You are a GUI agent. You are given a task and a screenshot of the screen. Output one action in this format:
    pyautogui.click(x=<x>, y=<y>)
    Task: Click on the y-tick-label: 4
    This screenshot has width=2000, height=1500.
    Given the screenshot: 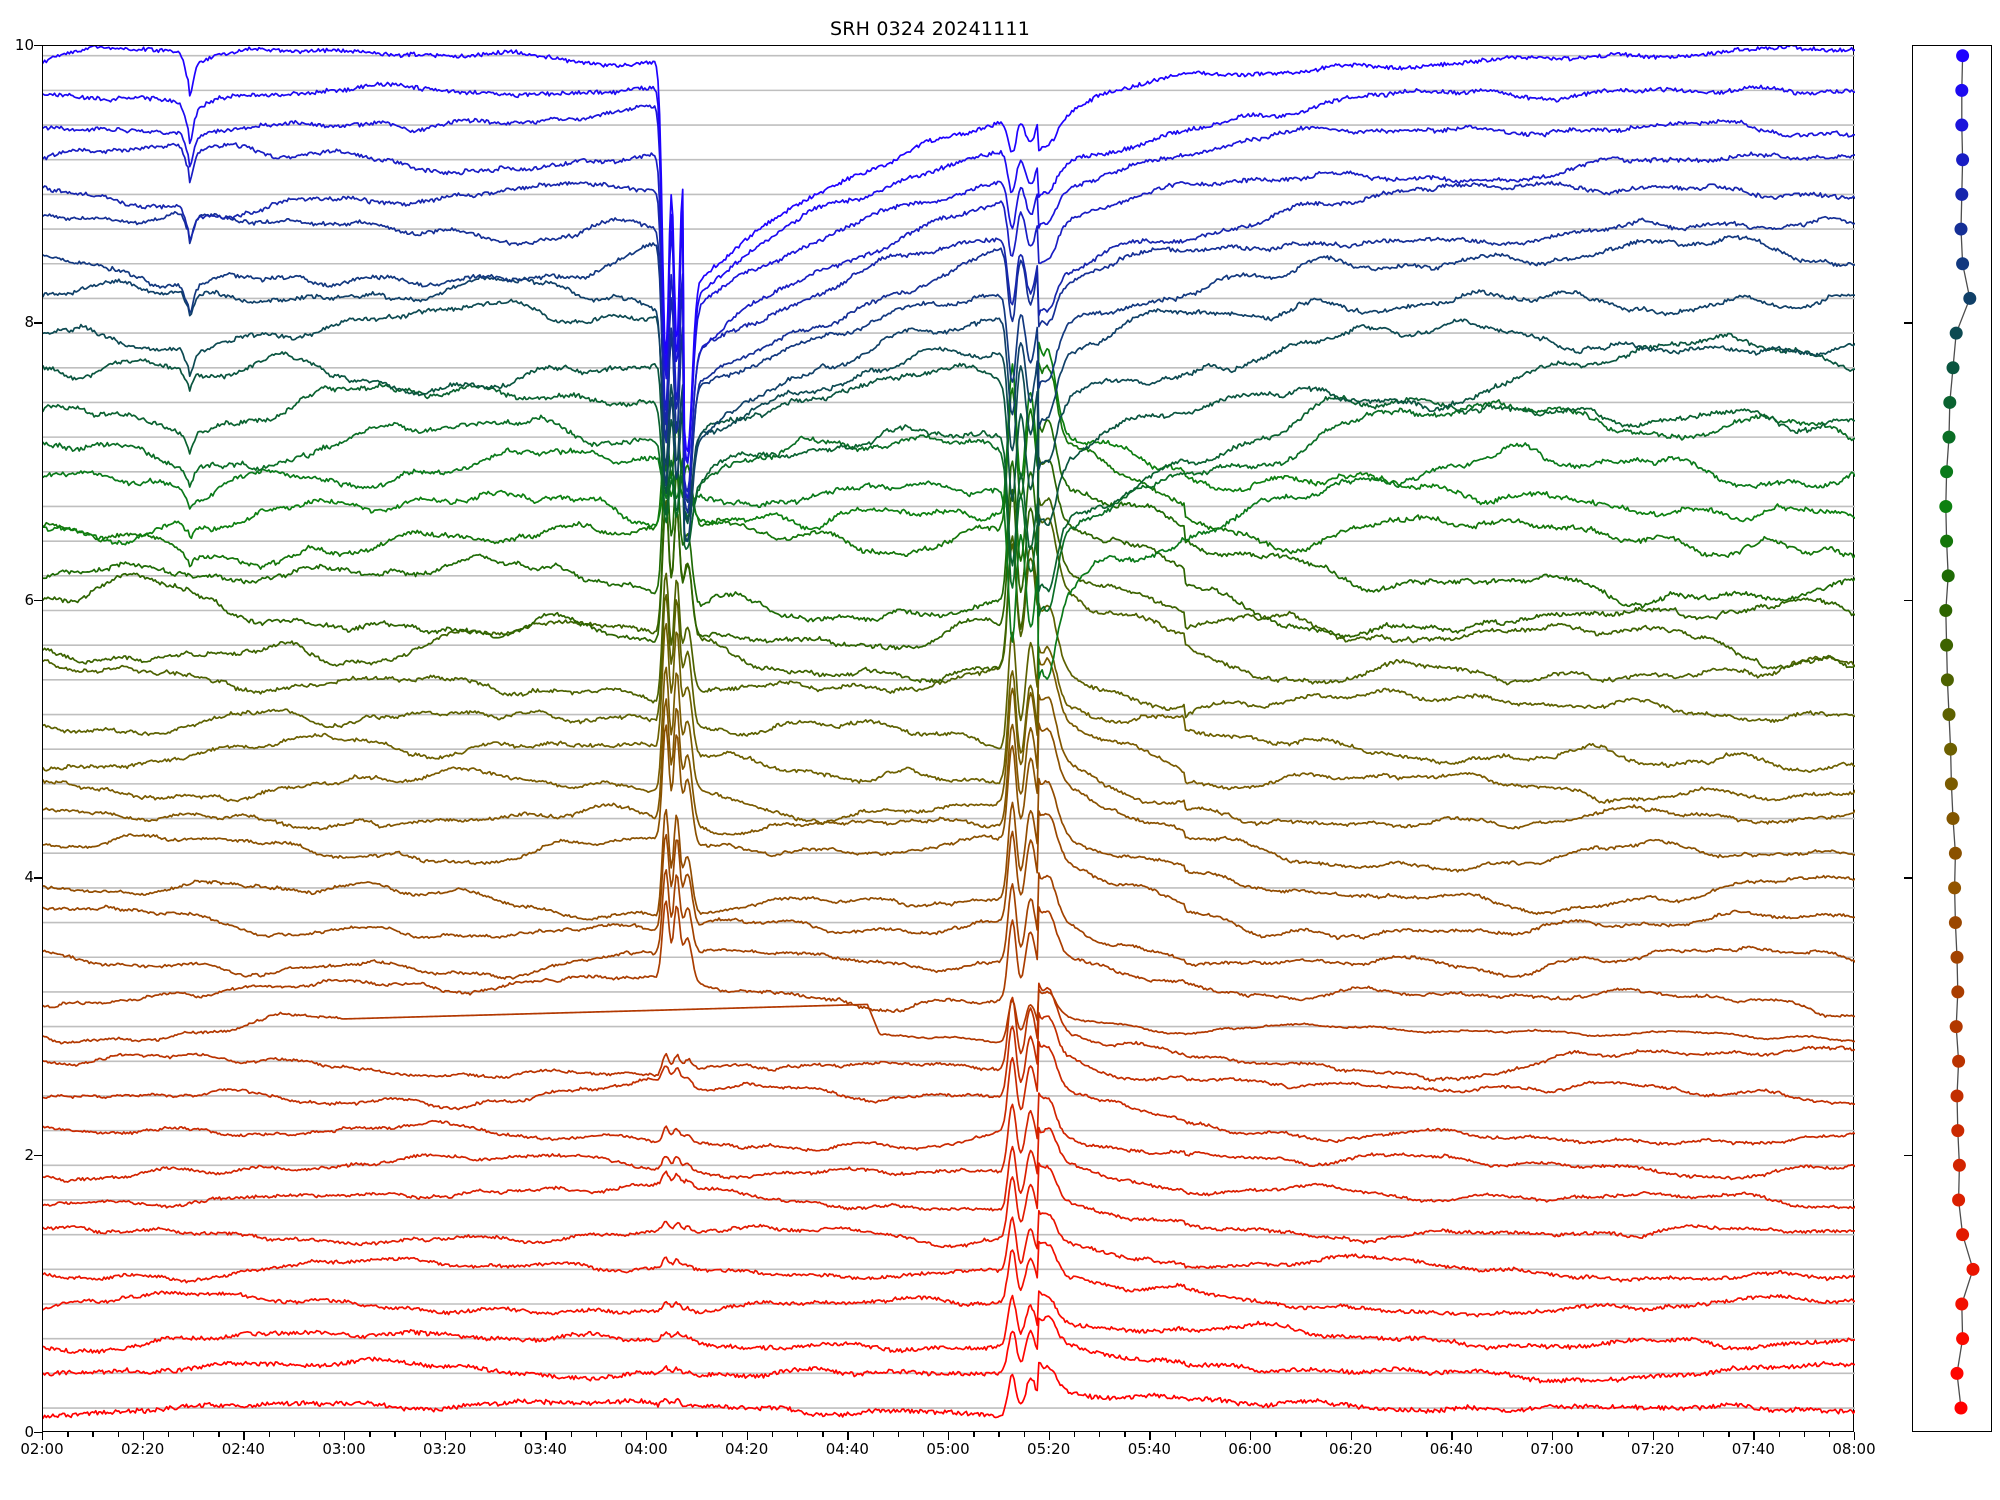 What is the action you would take?
    pyautogui.click(x=29, y=877)
    